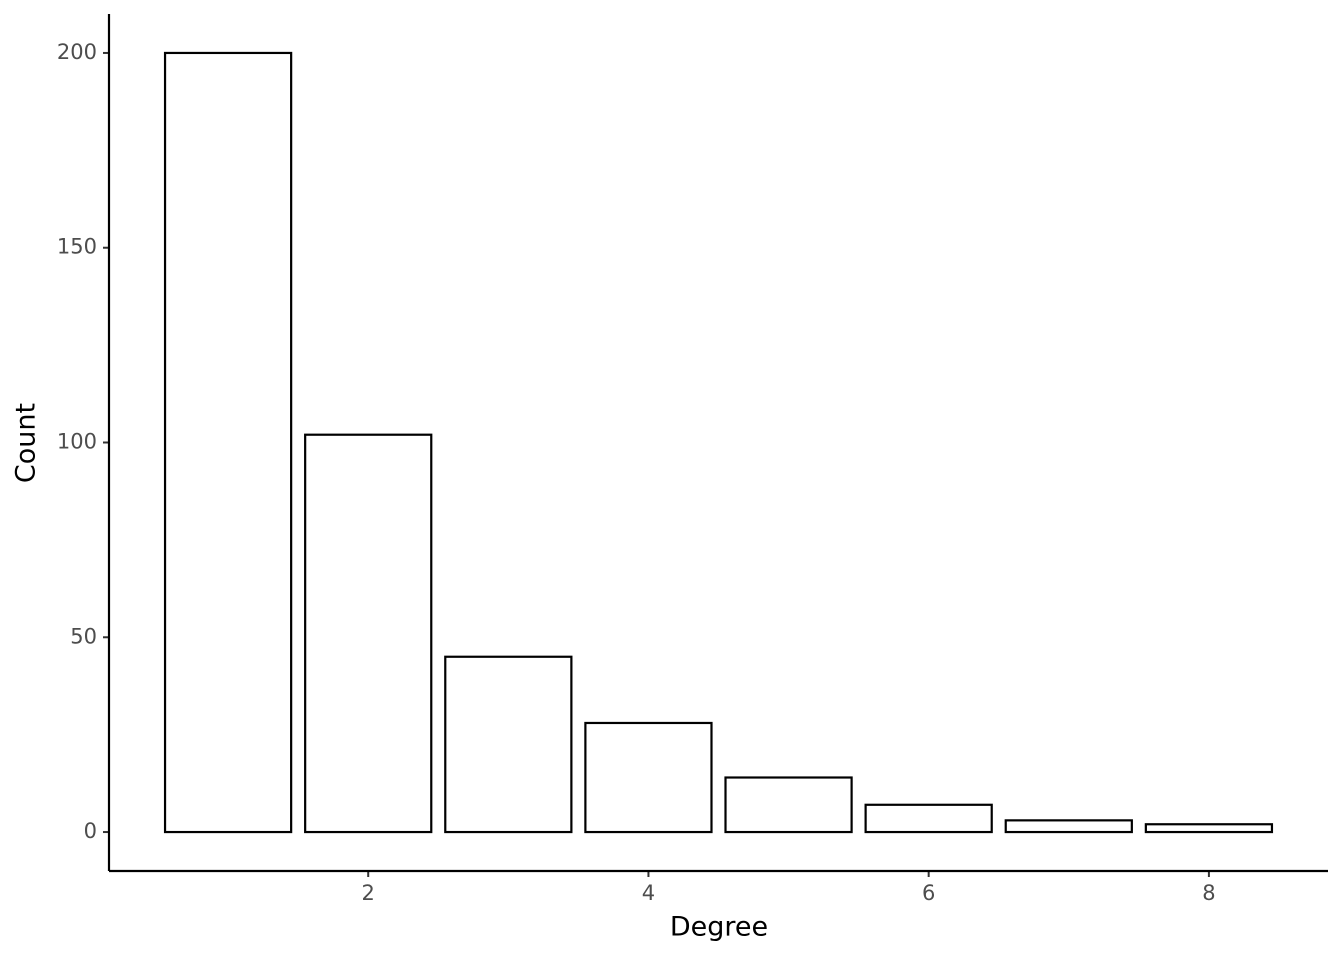 Image resolution: width=1344 pixels, height=960 pixels. Describe the element at coordinates (90, 831) in the screenshot. I see `y-tick-label: 0` at that location.